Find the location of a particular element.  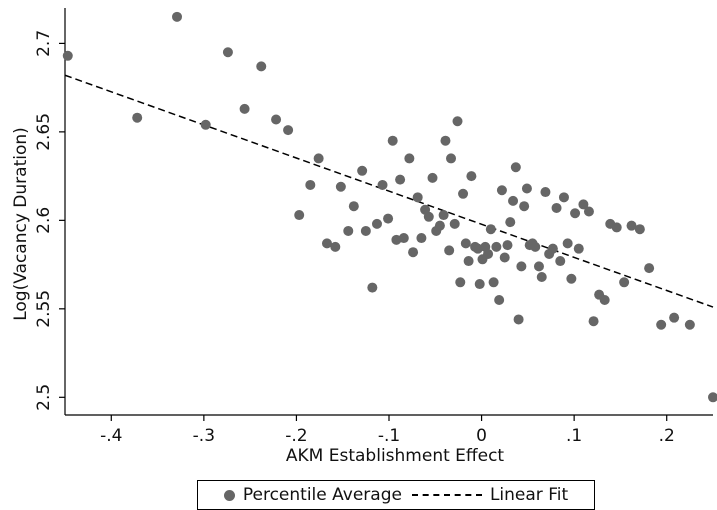

legend-label-linear-fit: Linear Fit is located at coordinates (529, 495).